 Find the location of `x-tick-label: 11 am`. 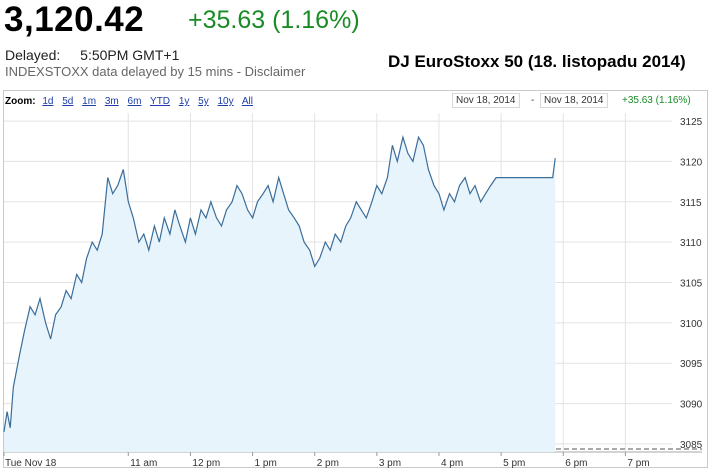

x-tick-label: 11 am is located at coordinates (143, 463).